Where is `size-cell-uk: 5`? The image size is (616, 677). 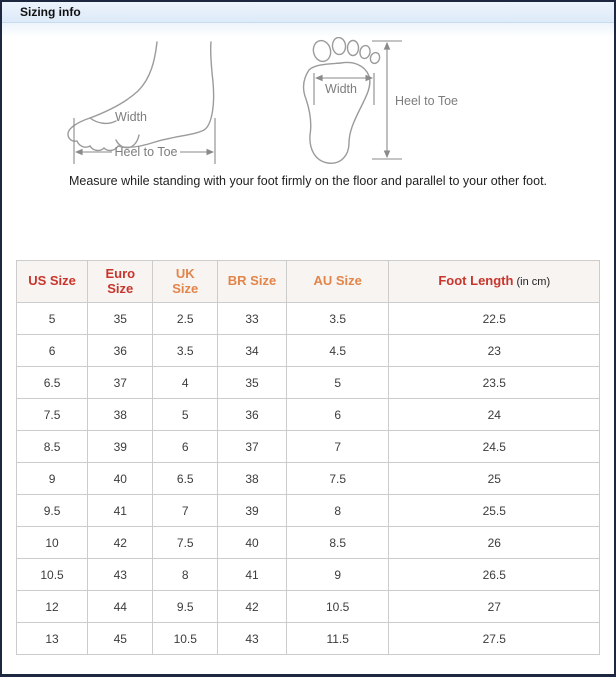
size-cell-uk: 5 is located at coordinates (185, 414).